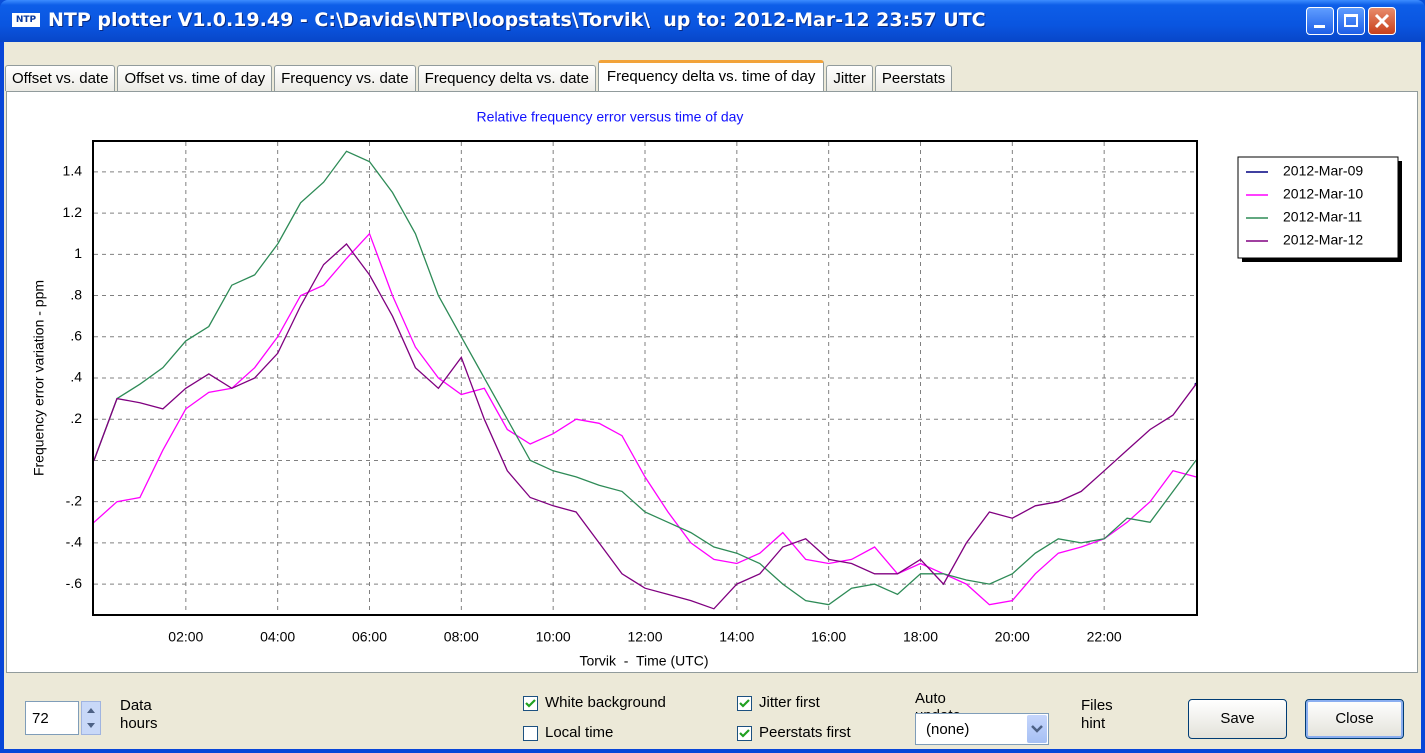 This screenshot has width=1425, height=753. Describe the element at coordinates (644, 637) in the screenshot. I see `x-tick-label: 12:00` at that location.